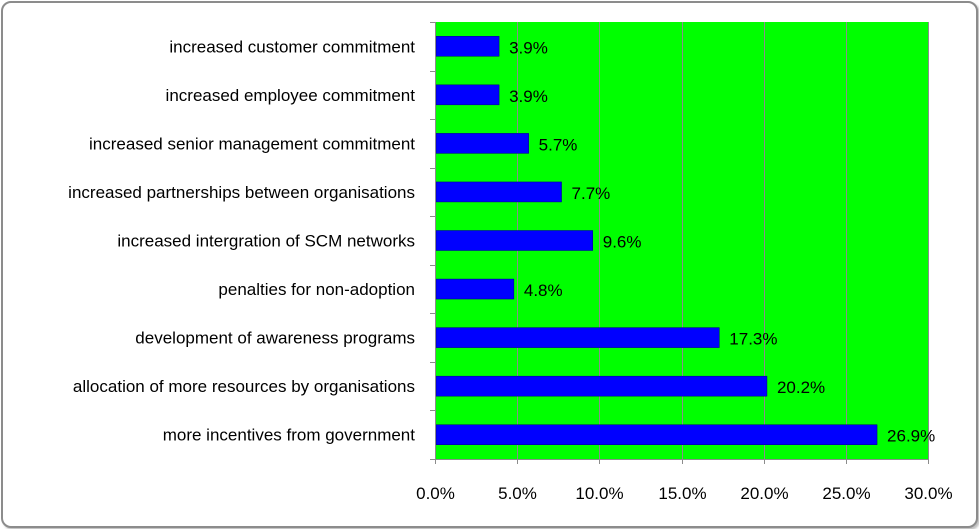 Image resolution: width=979 pixels, height=529 pixels. Describe the element at coordinates (753, 339) in the screenshot. I see `data-label: 17.3%` at that location.